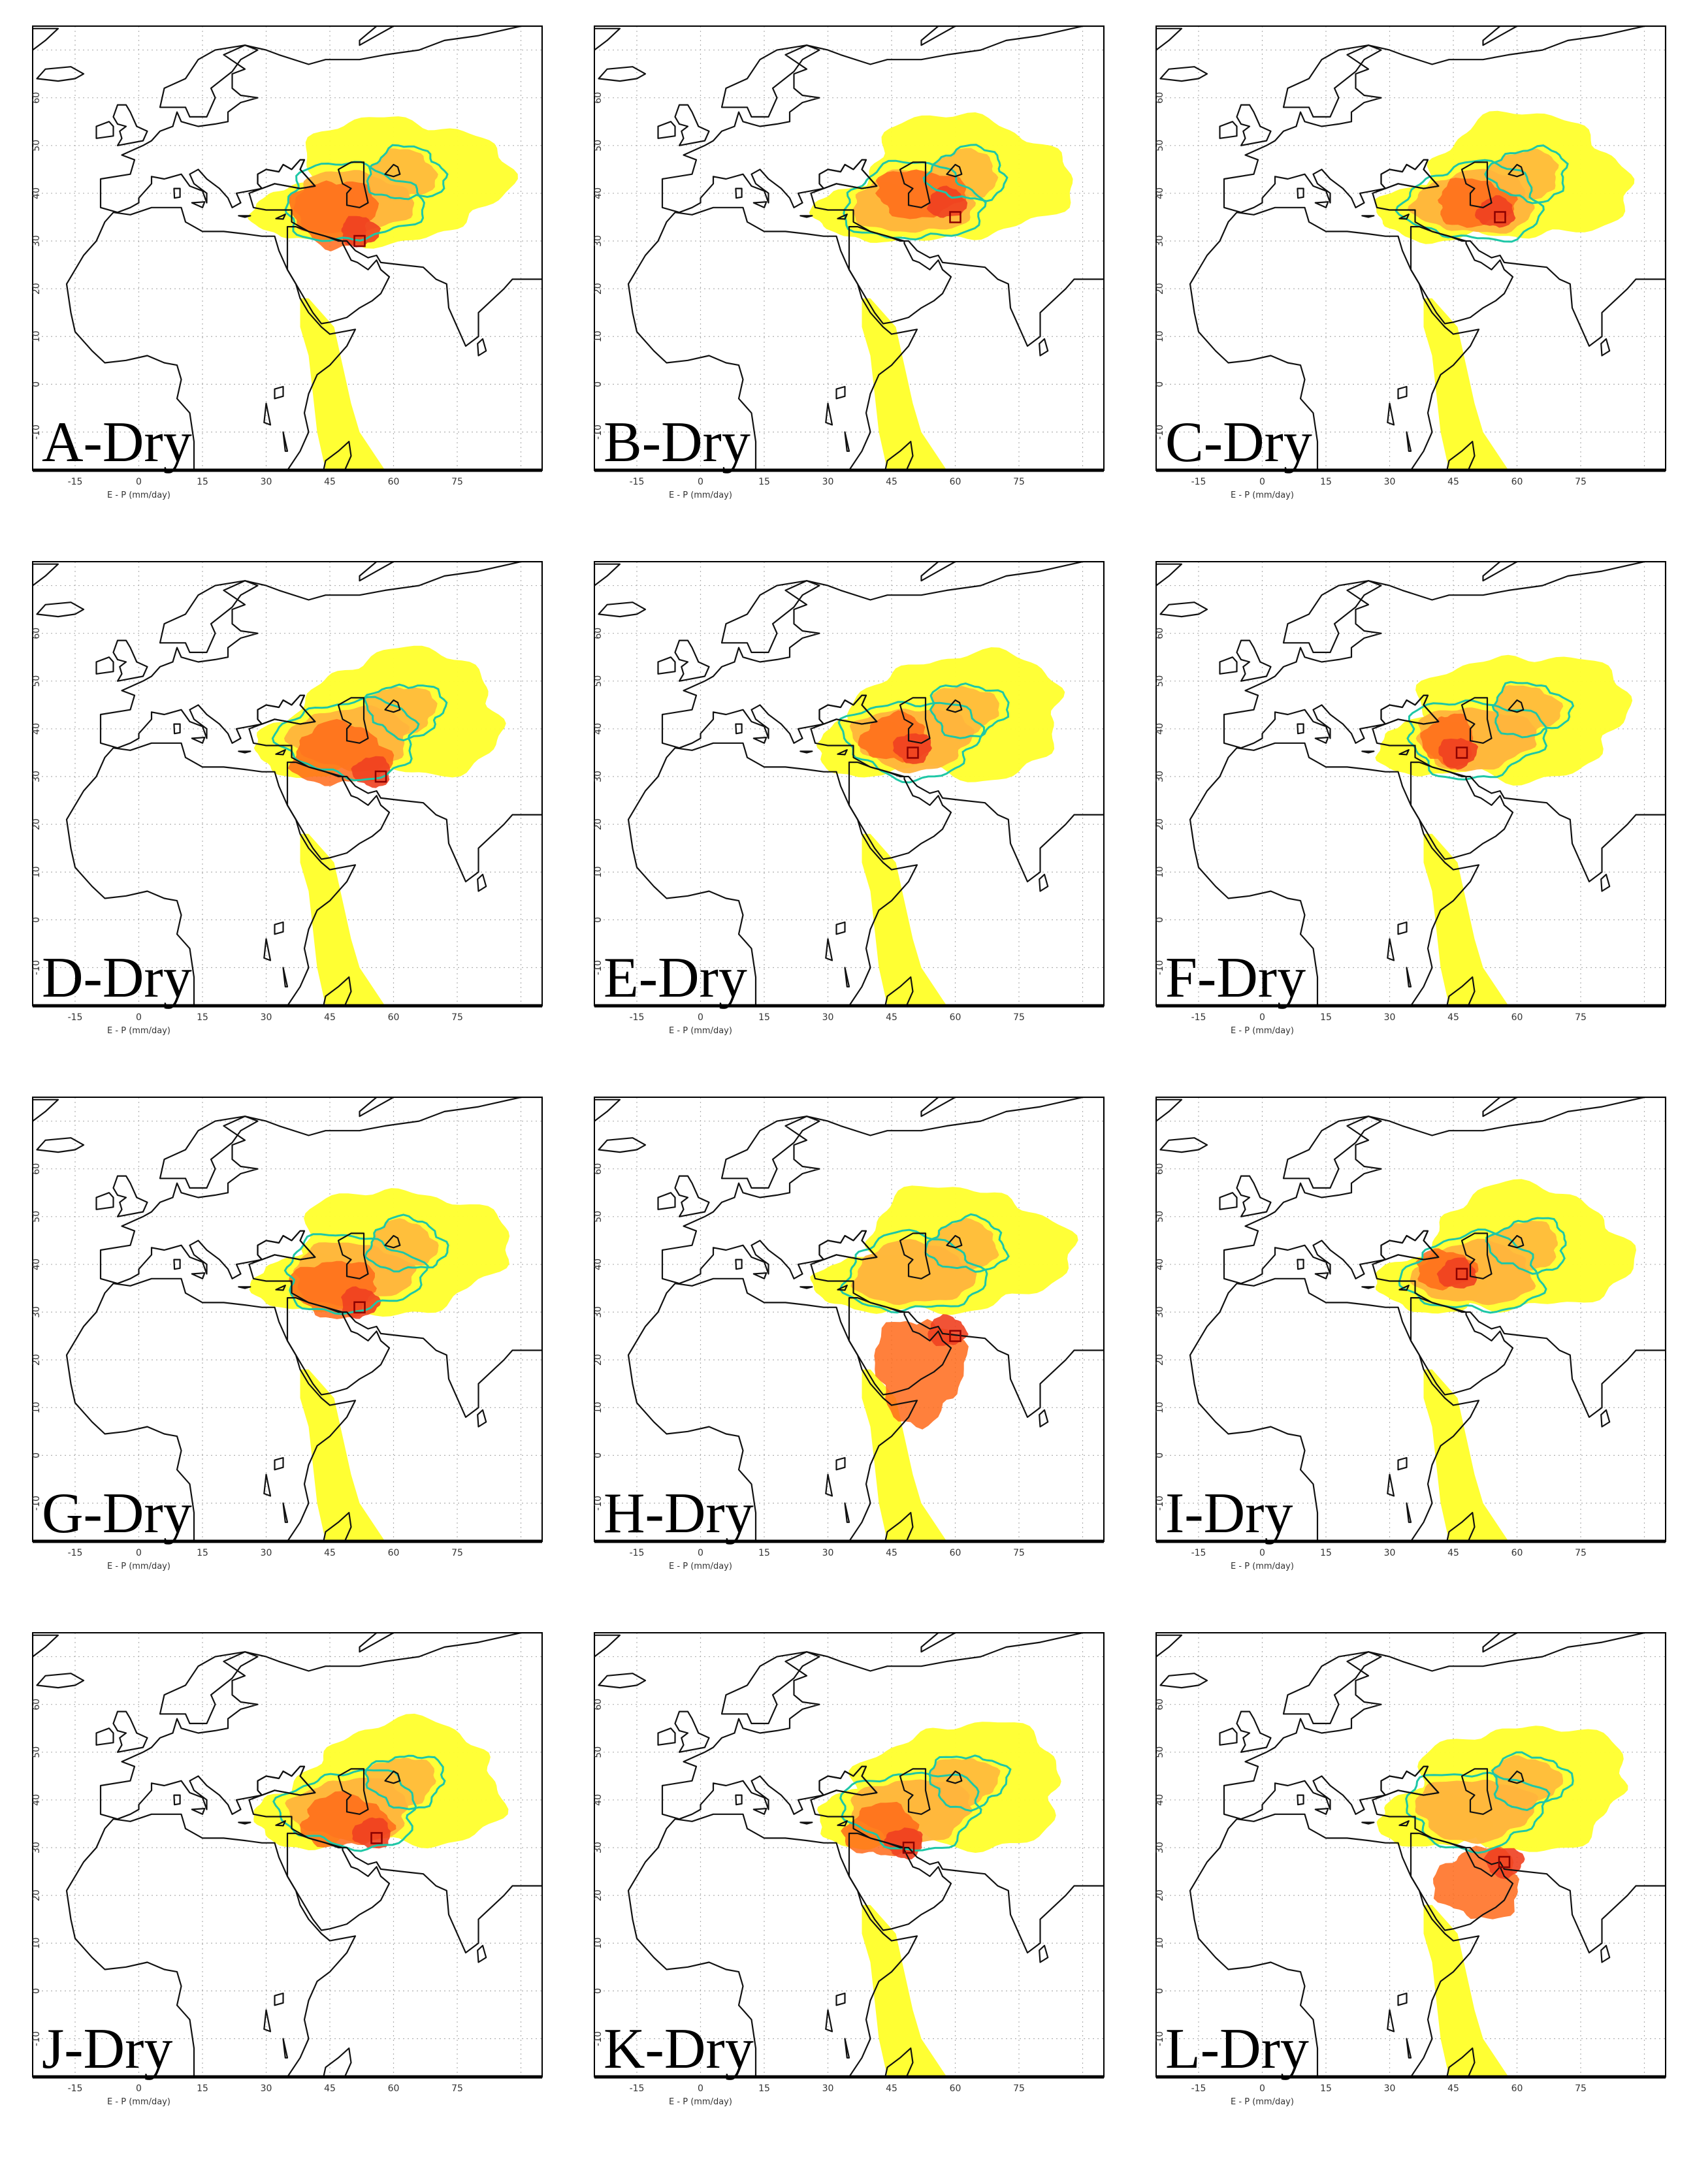  Describe the element at coordinates (1300, 193) in the screenshot. I see `coastline-sardinia` at that location.